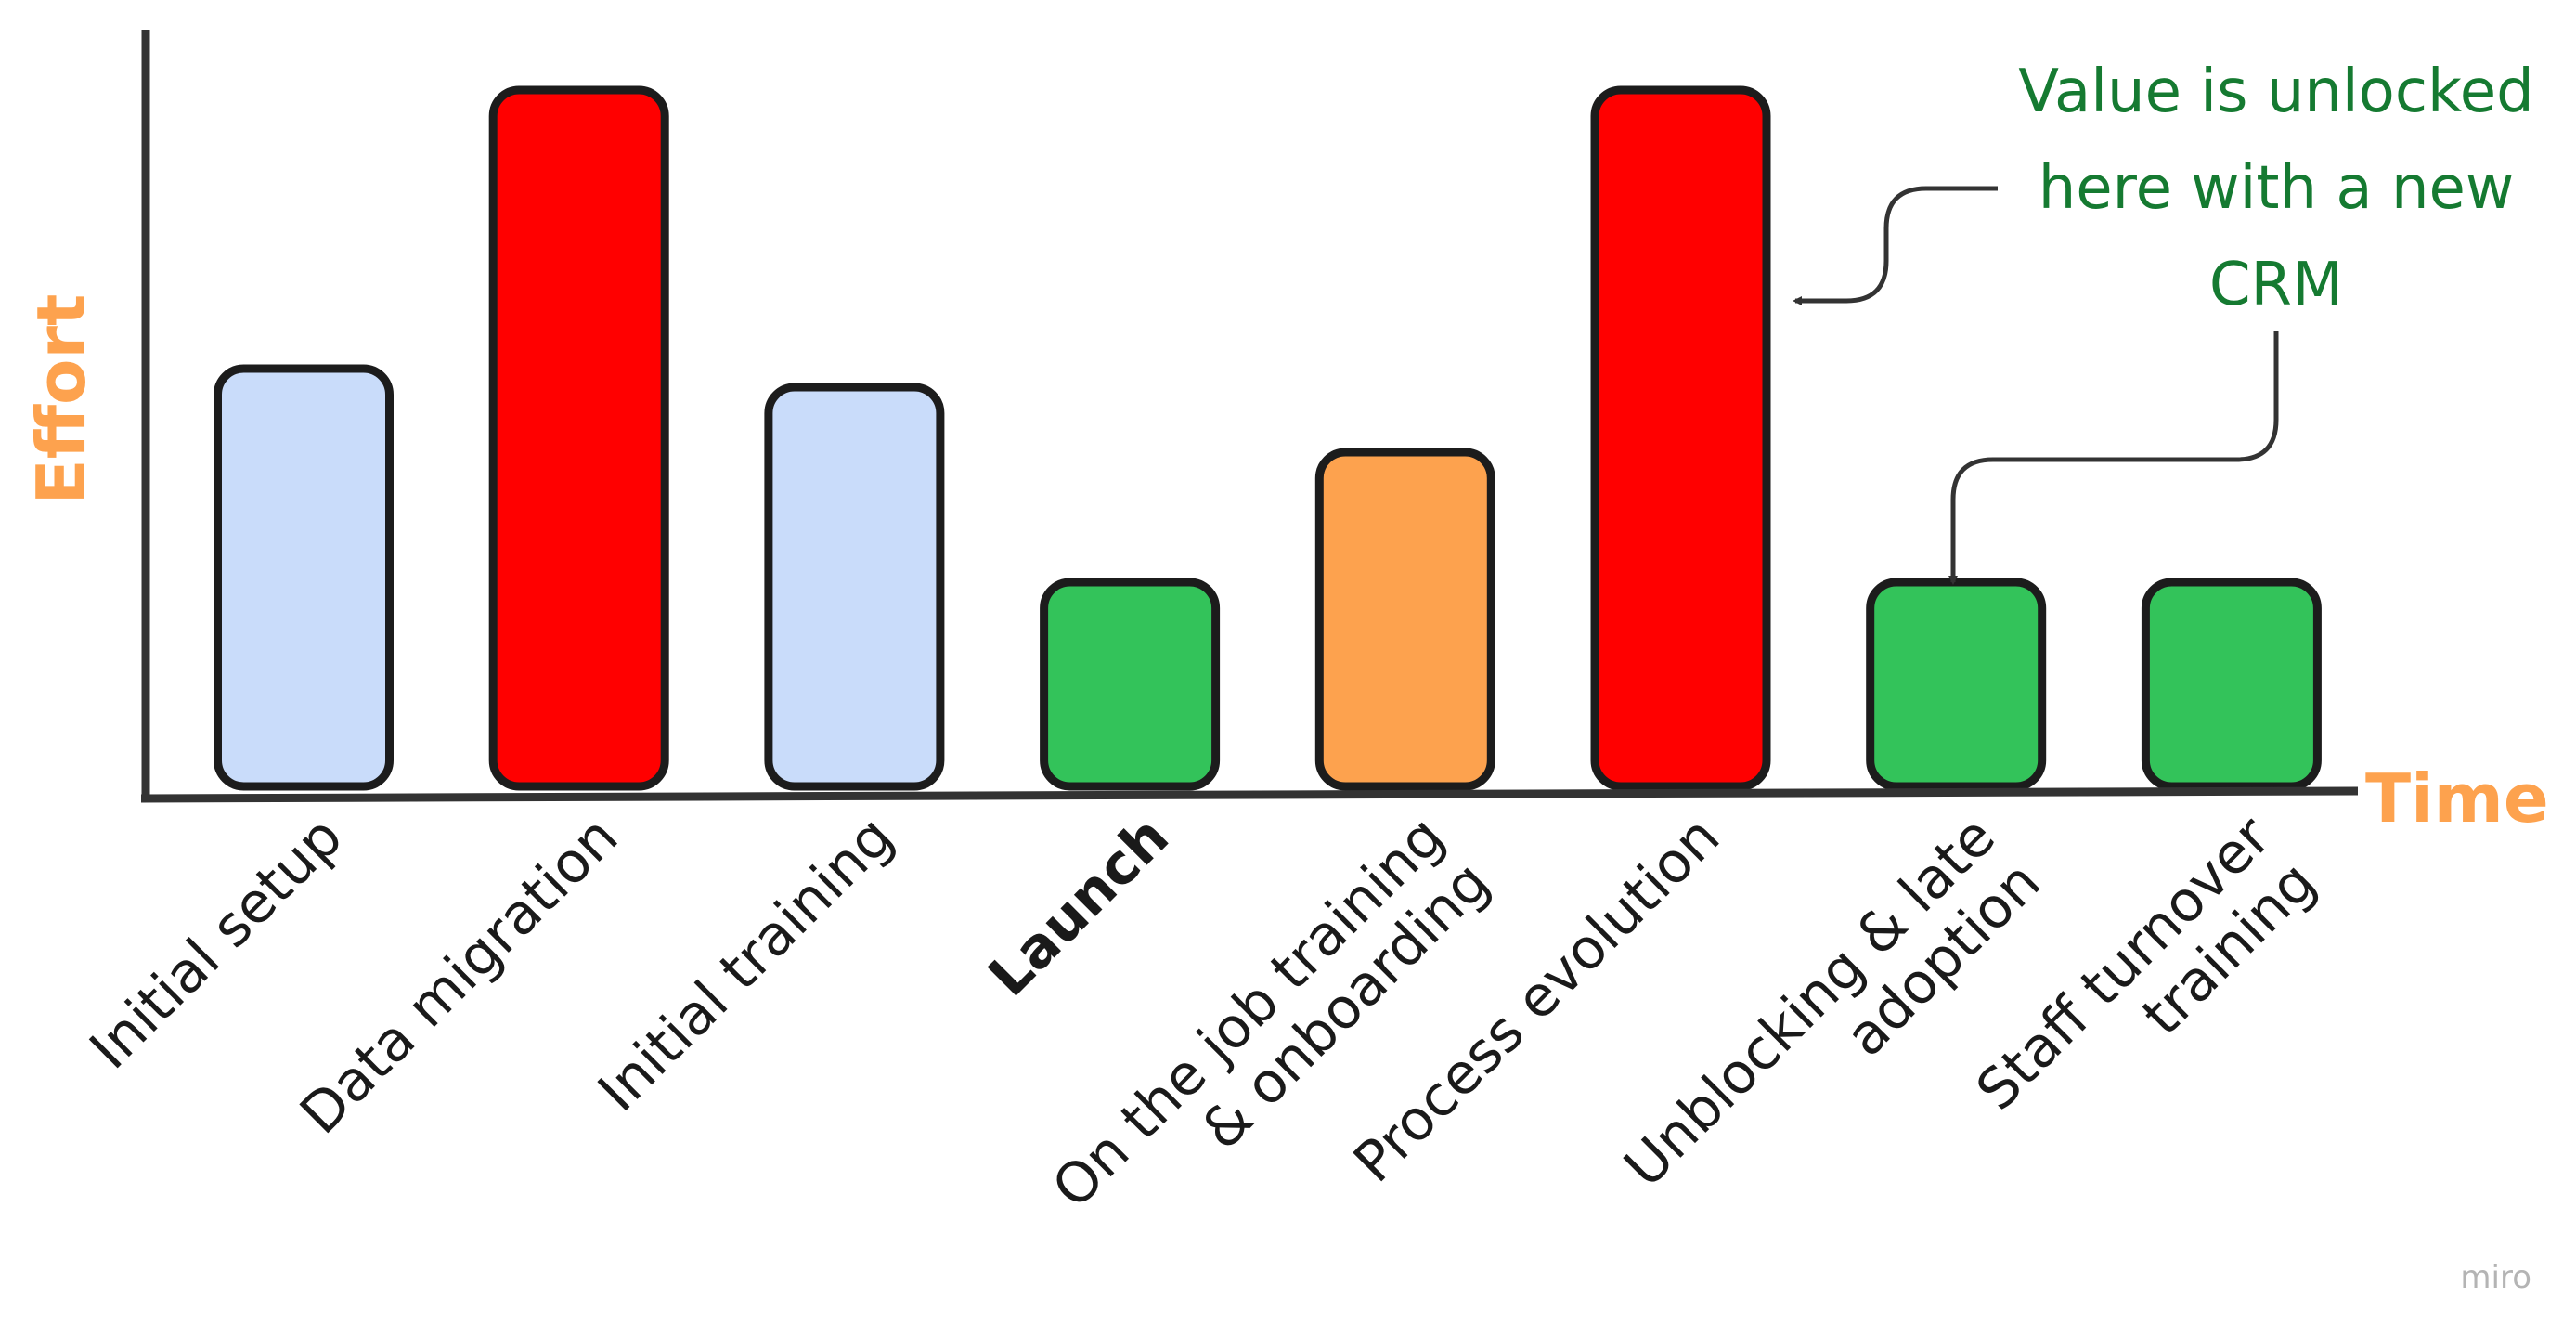  I want to click on bar-initial-setup, so click(304, 577).